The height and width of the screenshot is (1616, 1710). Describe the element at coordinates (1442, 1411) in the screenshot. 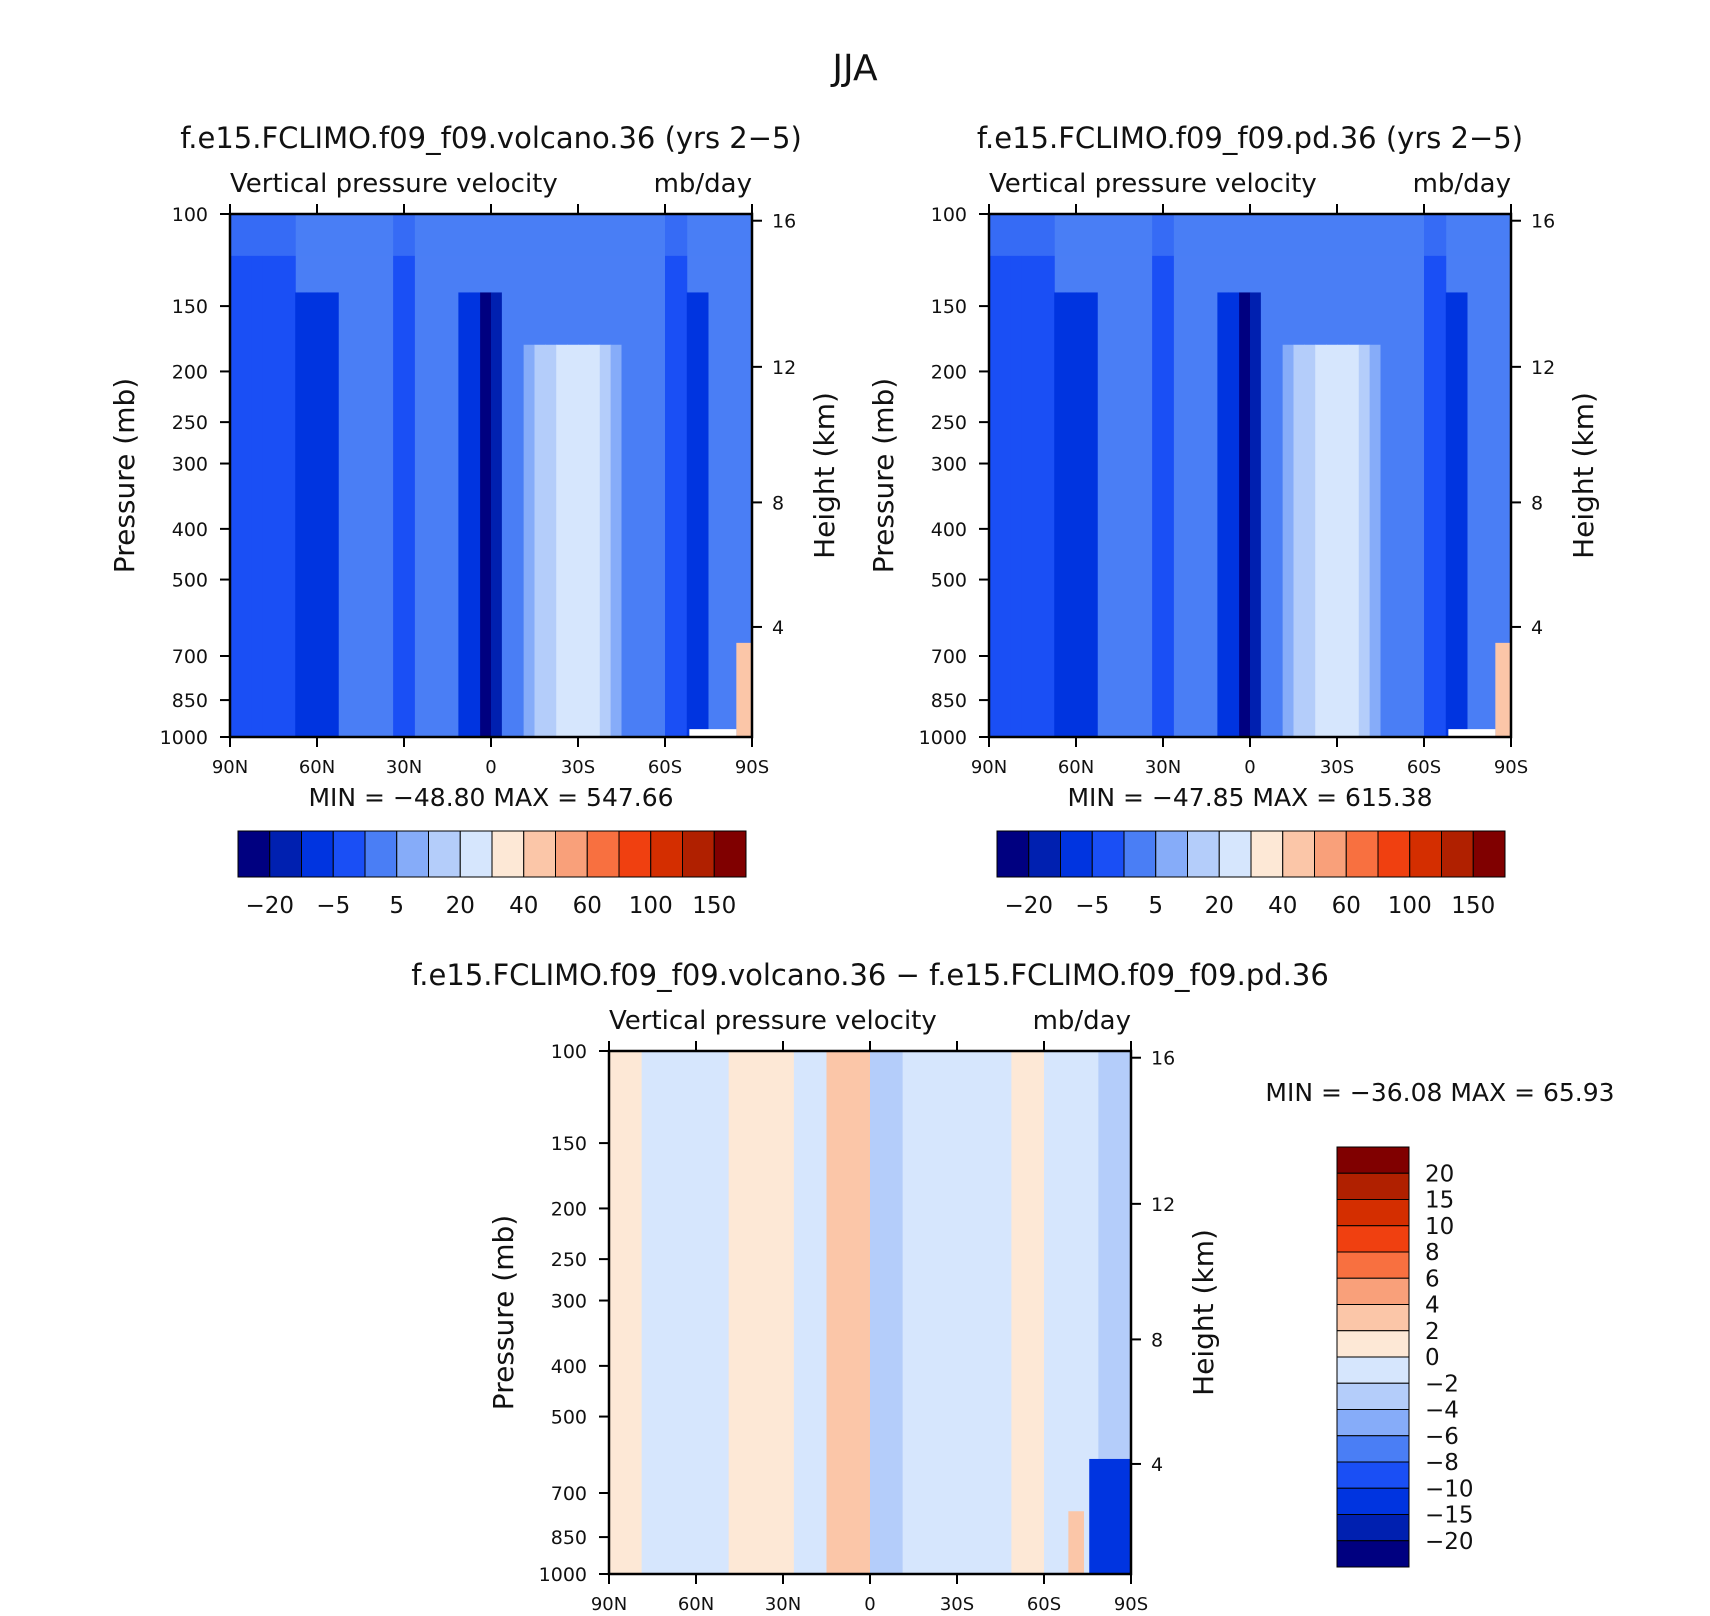

I see `colorbar-label: −4` at that location.